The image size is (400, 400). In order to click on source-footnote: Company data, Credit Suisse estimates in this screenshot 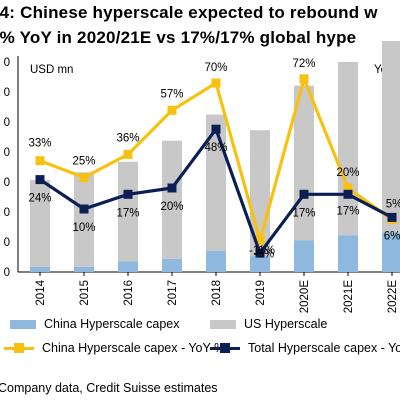, I will do `click(109, 388)`.